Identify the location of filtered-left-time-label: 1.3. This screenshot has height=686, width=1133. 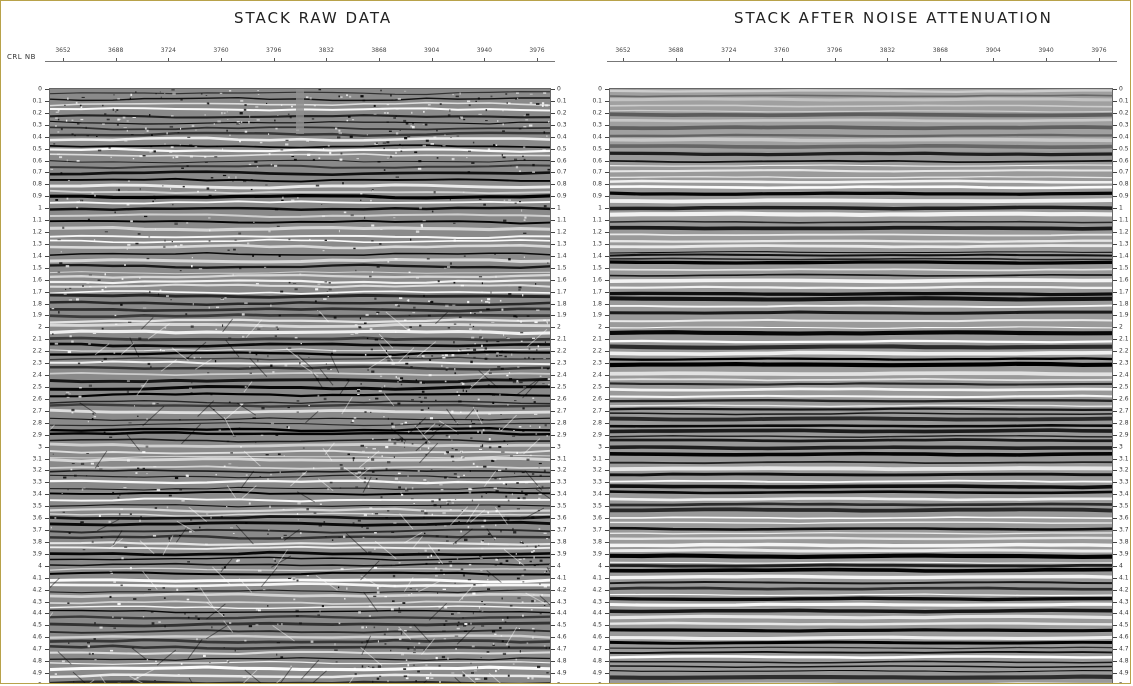
(597, 244).